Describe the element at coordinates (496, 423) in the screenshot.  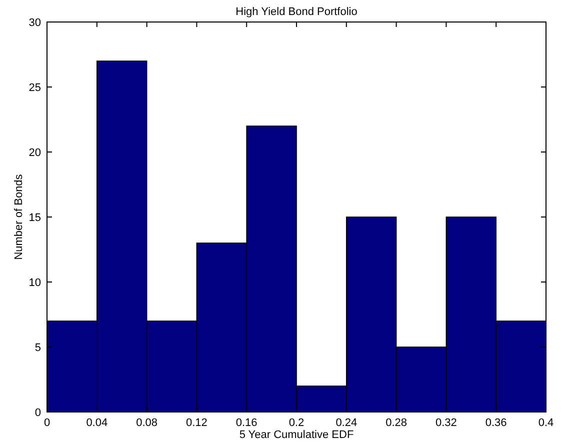
I see `x-tick-label: 0.36` at that location.